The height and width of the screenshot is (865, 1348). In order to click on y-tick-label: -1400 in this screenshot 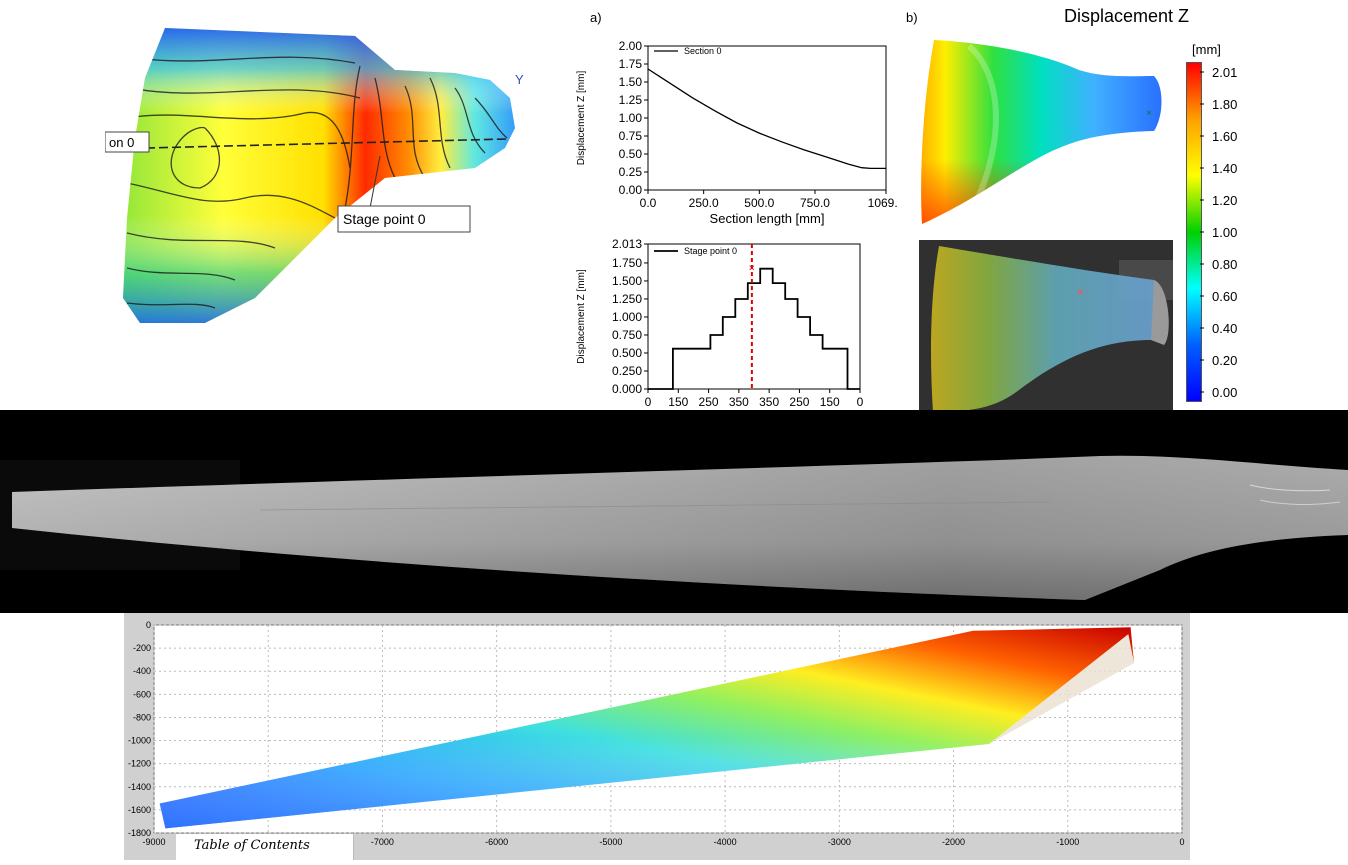, I will do `click(139, 787)`.